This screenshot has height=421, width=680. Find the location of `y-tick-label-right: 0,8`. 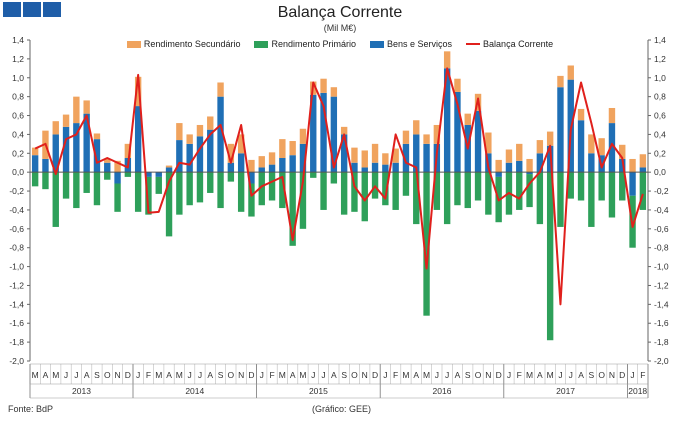

y-tick-label-right: 0,8 is located at coordinates (660, 97).